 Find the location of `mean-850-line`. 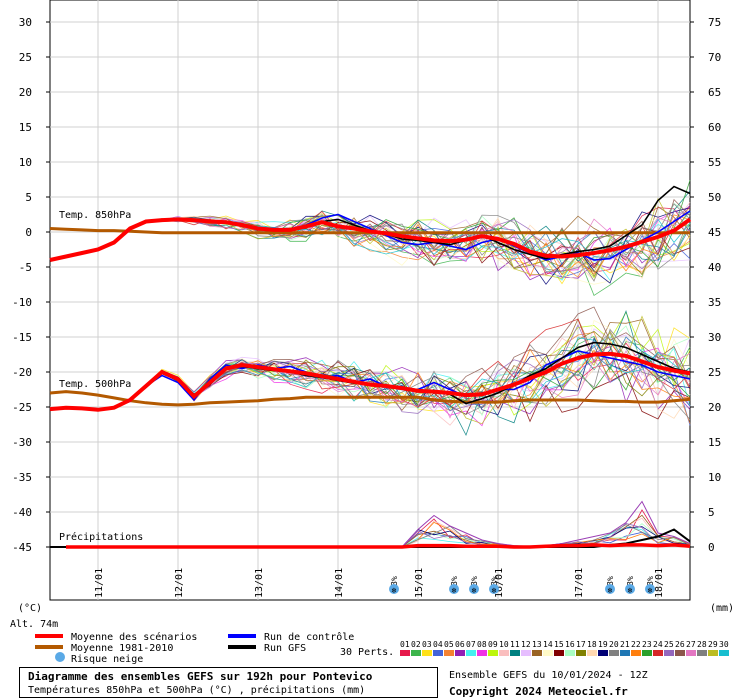

mean-850-line is located at coordinates (370, 239).